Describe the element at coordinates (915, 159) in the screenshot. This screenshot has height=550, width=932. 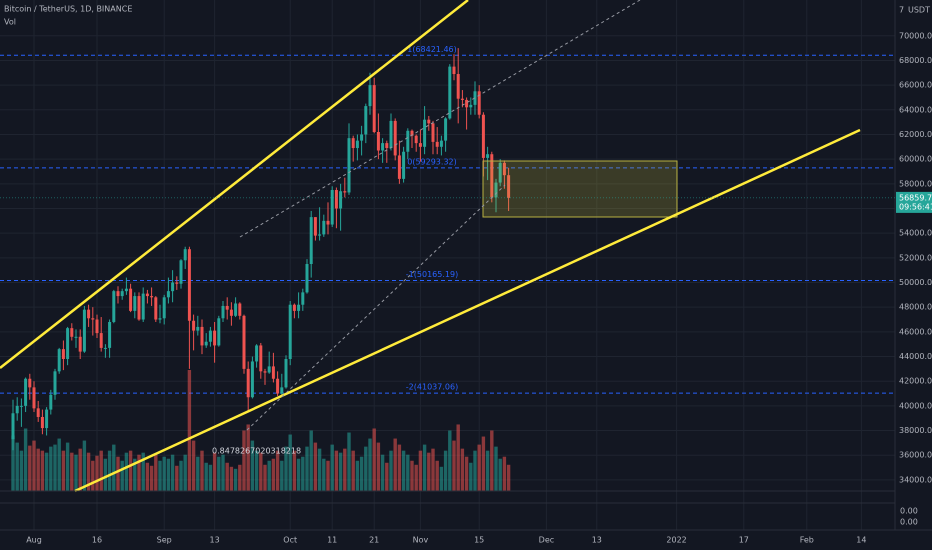
I see `y-tick-label: 60000.00` at that location.